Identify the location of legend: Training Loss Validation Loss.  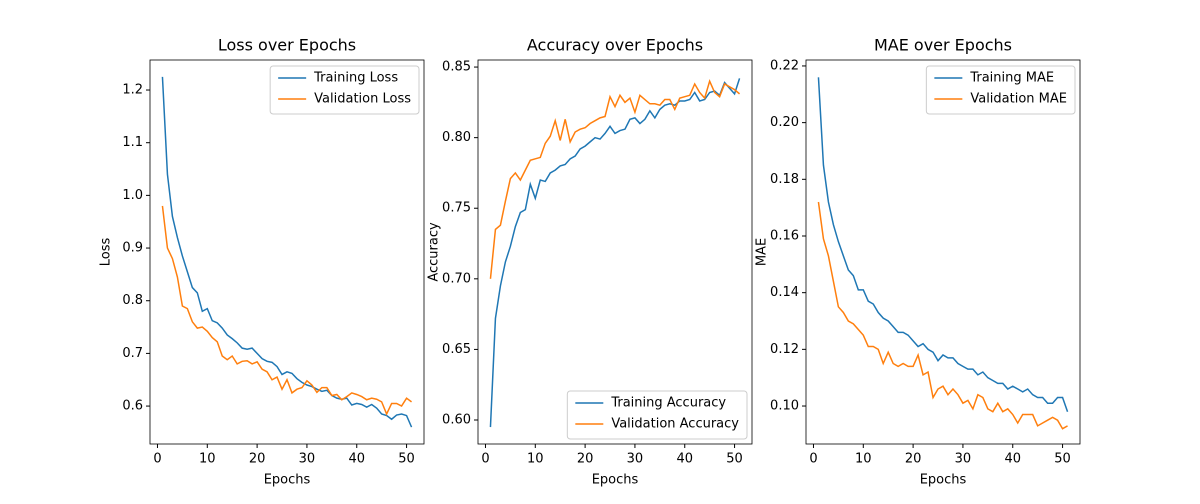
(344, 90).